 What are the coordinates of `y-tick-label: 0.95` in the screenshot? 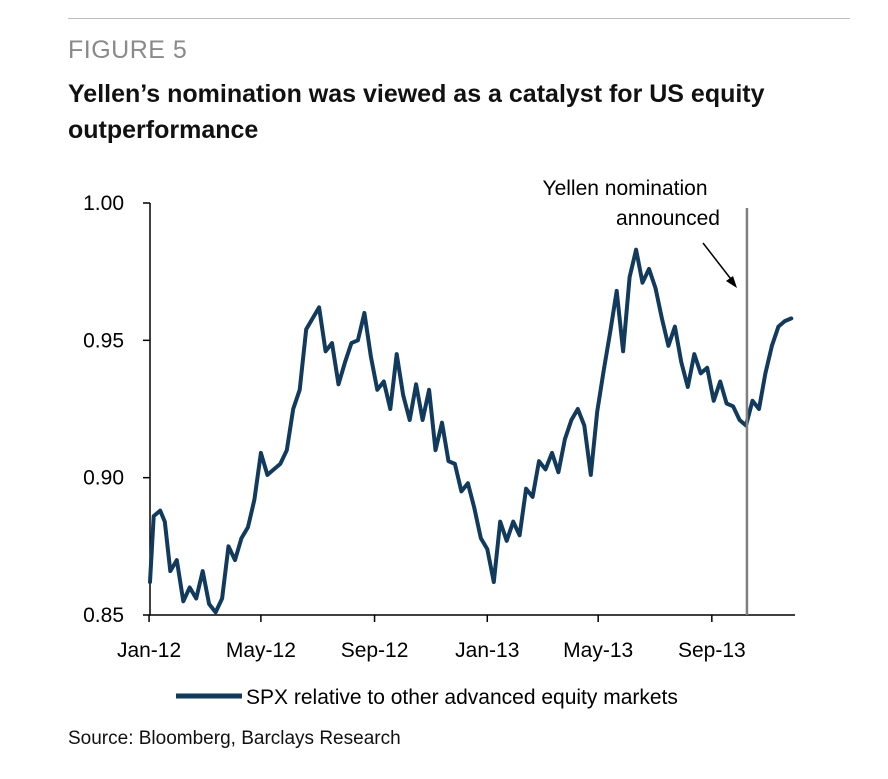 It's located at (103, 340).